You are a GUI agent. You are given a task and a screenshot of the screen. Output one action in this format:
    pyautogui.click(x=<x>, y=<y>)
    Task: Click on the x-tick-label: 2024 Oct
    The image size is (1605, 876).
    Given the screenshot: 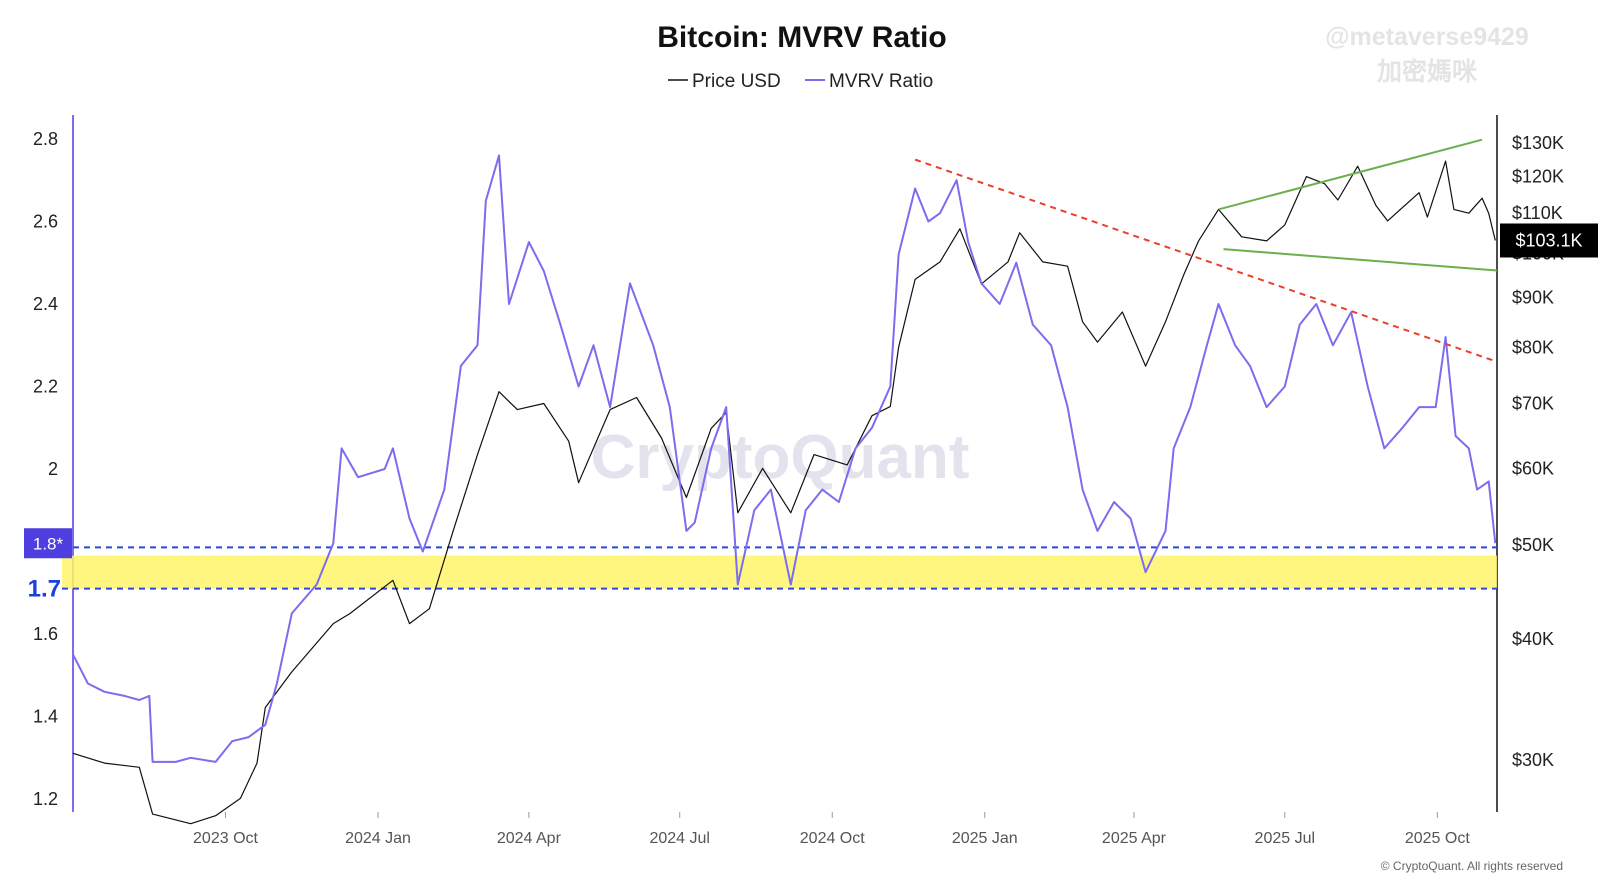 What is the action you would take?
    pyautogui.click(x=832, y=838)
    